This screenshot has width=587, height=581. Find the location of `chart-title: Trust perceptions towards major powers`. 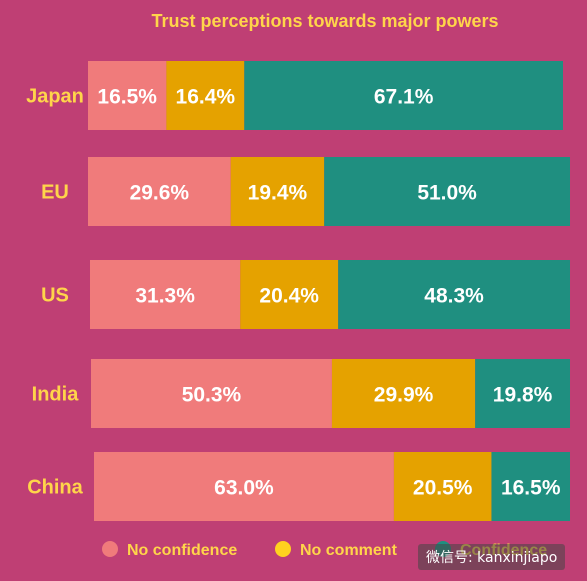

chart-title: Trust perceptions towards major powers is located at coordinates (324, 21).